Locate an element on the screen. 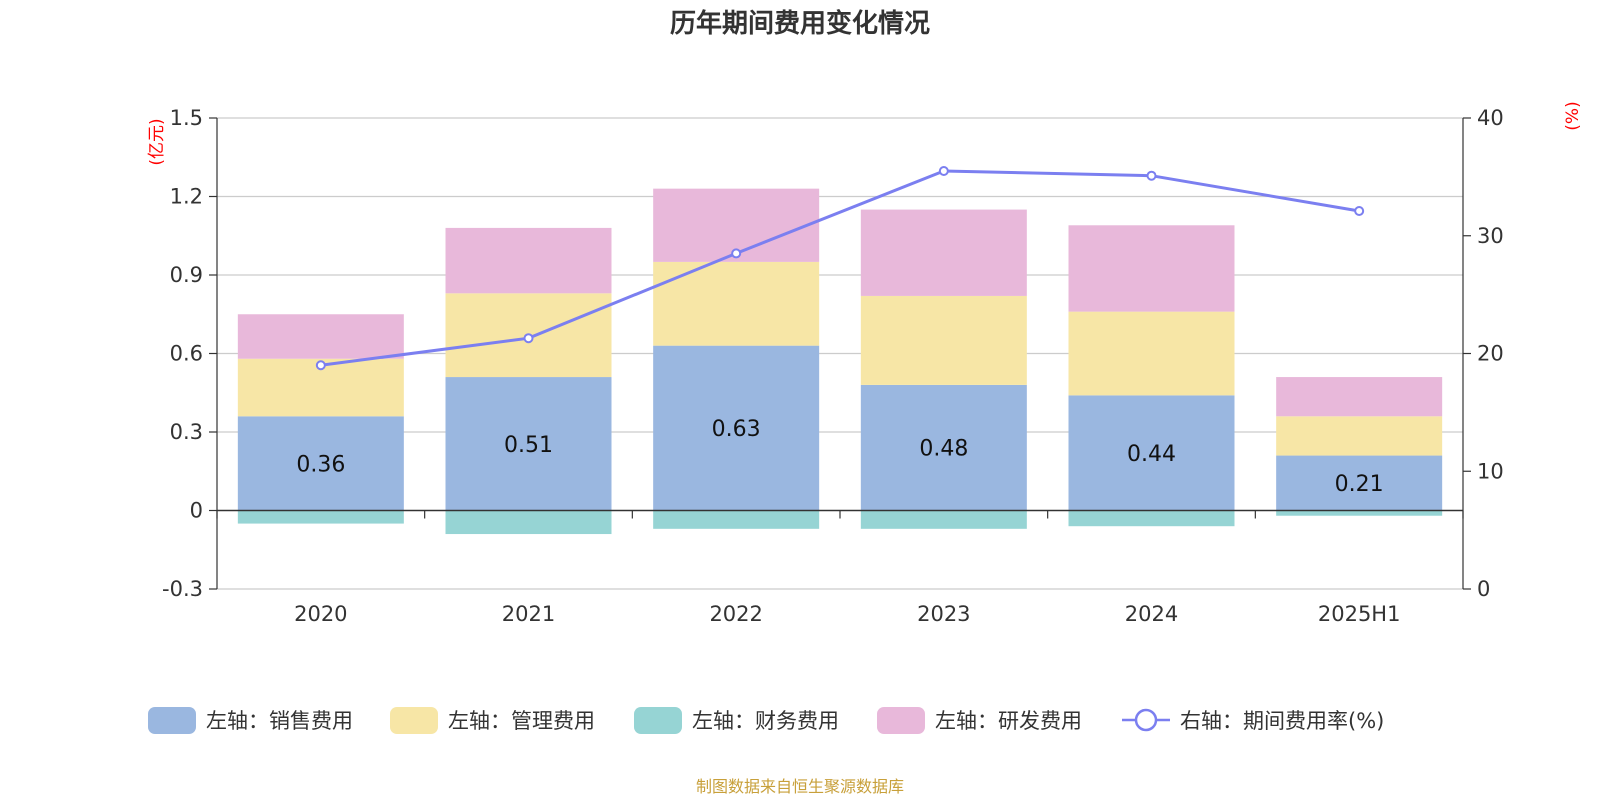 This screenshot has height=800, width=1600. x-axis-tick-label: 2021 is located at coordinates (528, 614).